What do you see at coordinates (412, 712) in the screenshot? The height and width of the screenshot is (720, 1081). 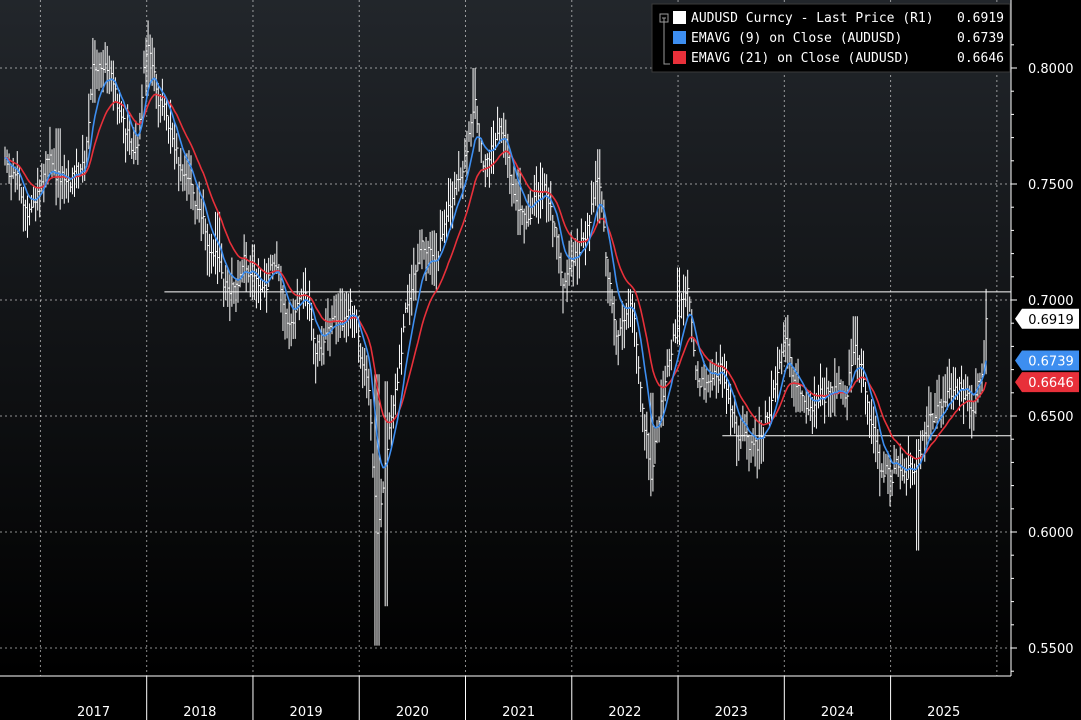 I see `x-tick-label-2020: 2020` at bounding box center [412, 712].